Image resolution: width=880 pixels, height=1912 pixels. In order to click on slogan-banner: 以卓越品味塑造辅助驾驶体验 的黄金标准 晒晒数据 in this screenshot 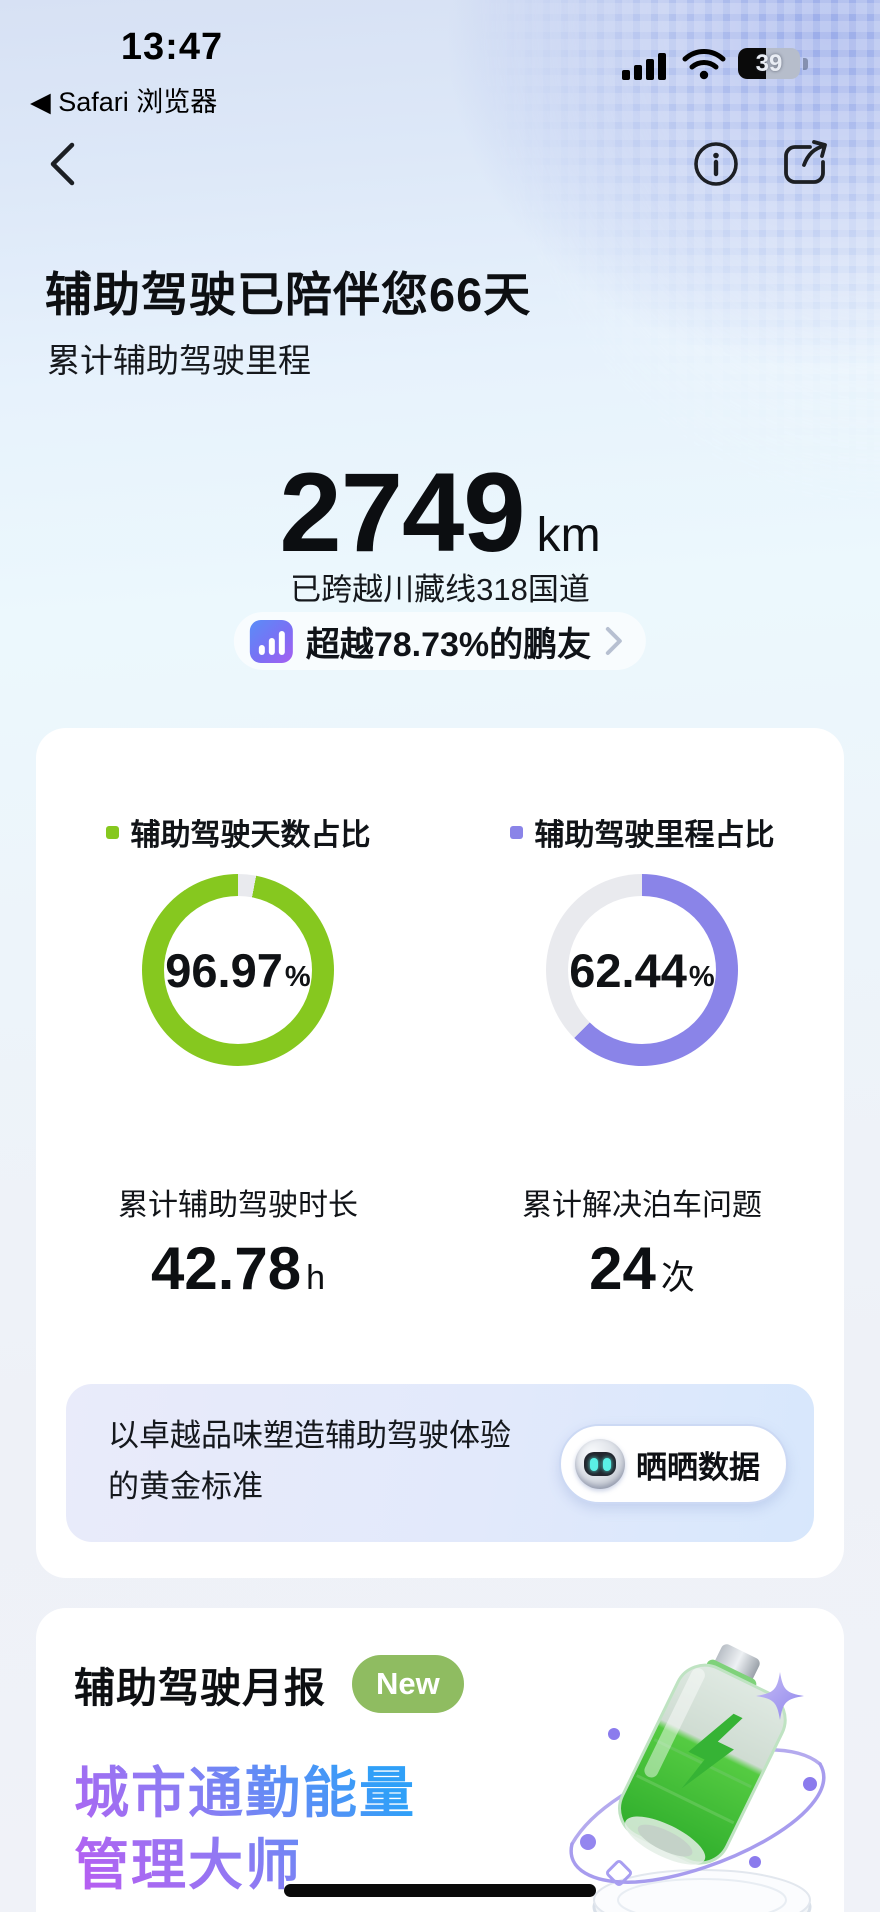, I will do `click(440, 1463)`.